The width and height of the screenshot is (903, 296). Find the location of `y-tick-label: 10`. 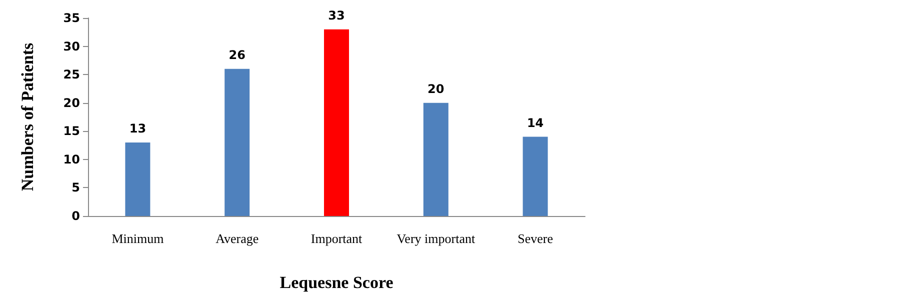

y-tick-label: 10 is located at coordinates (71, 159).